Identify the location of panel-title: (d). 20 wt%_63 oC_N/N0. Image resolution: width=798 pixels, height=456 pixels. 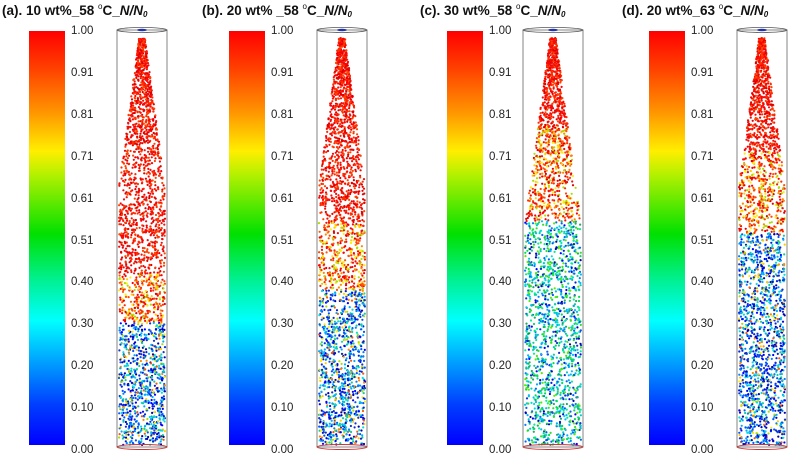
(695, 10).